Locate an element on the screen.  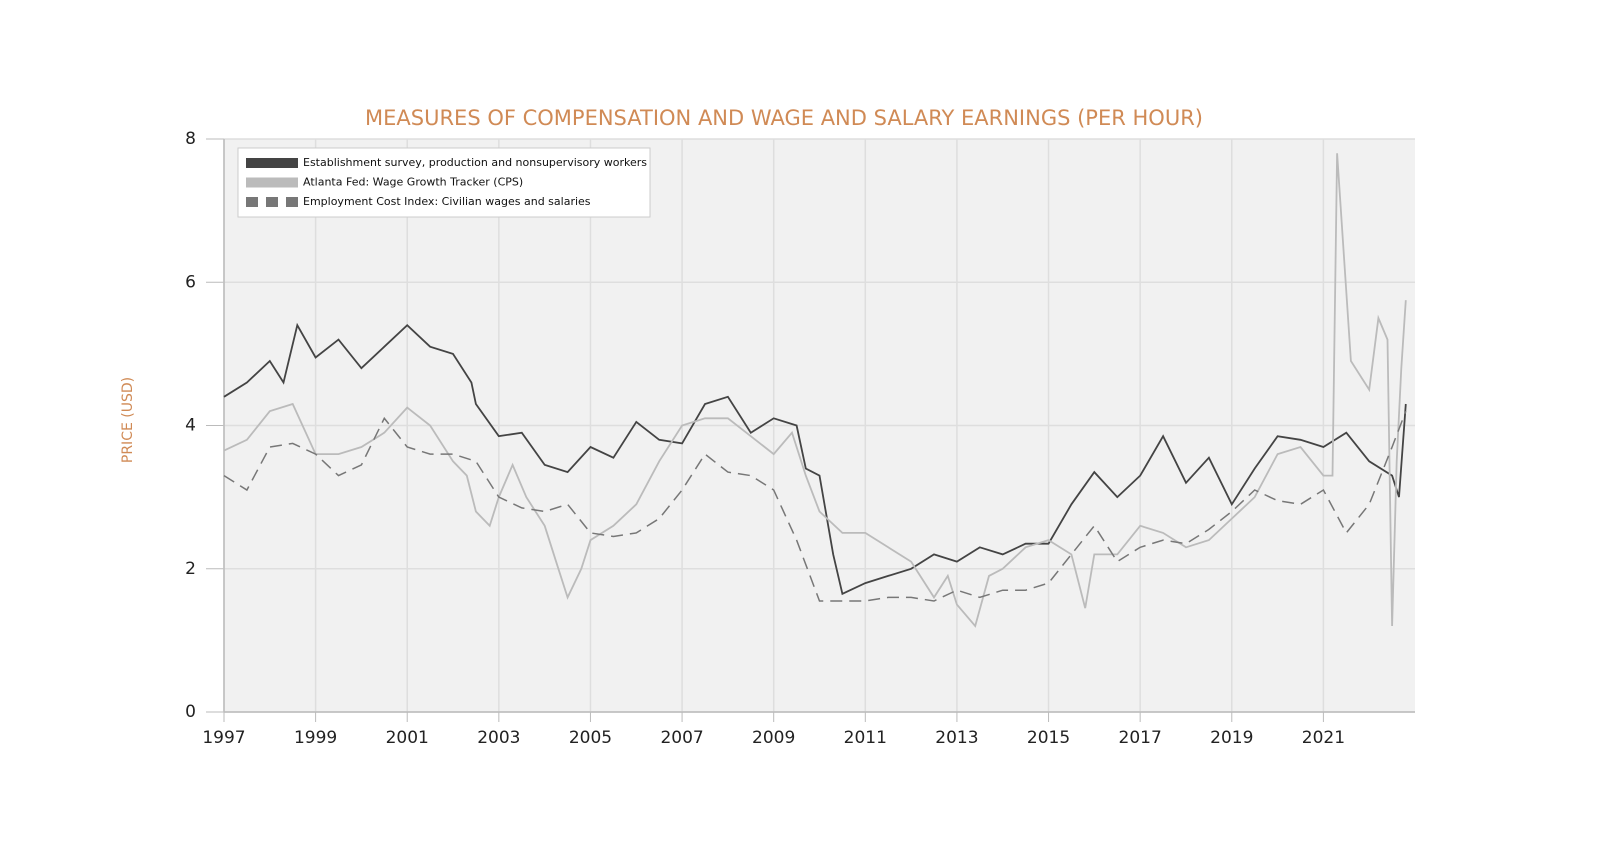
legend-box is located at coordinates (444, 182).